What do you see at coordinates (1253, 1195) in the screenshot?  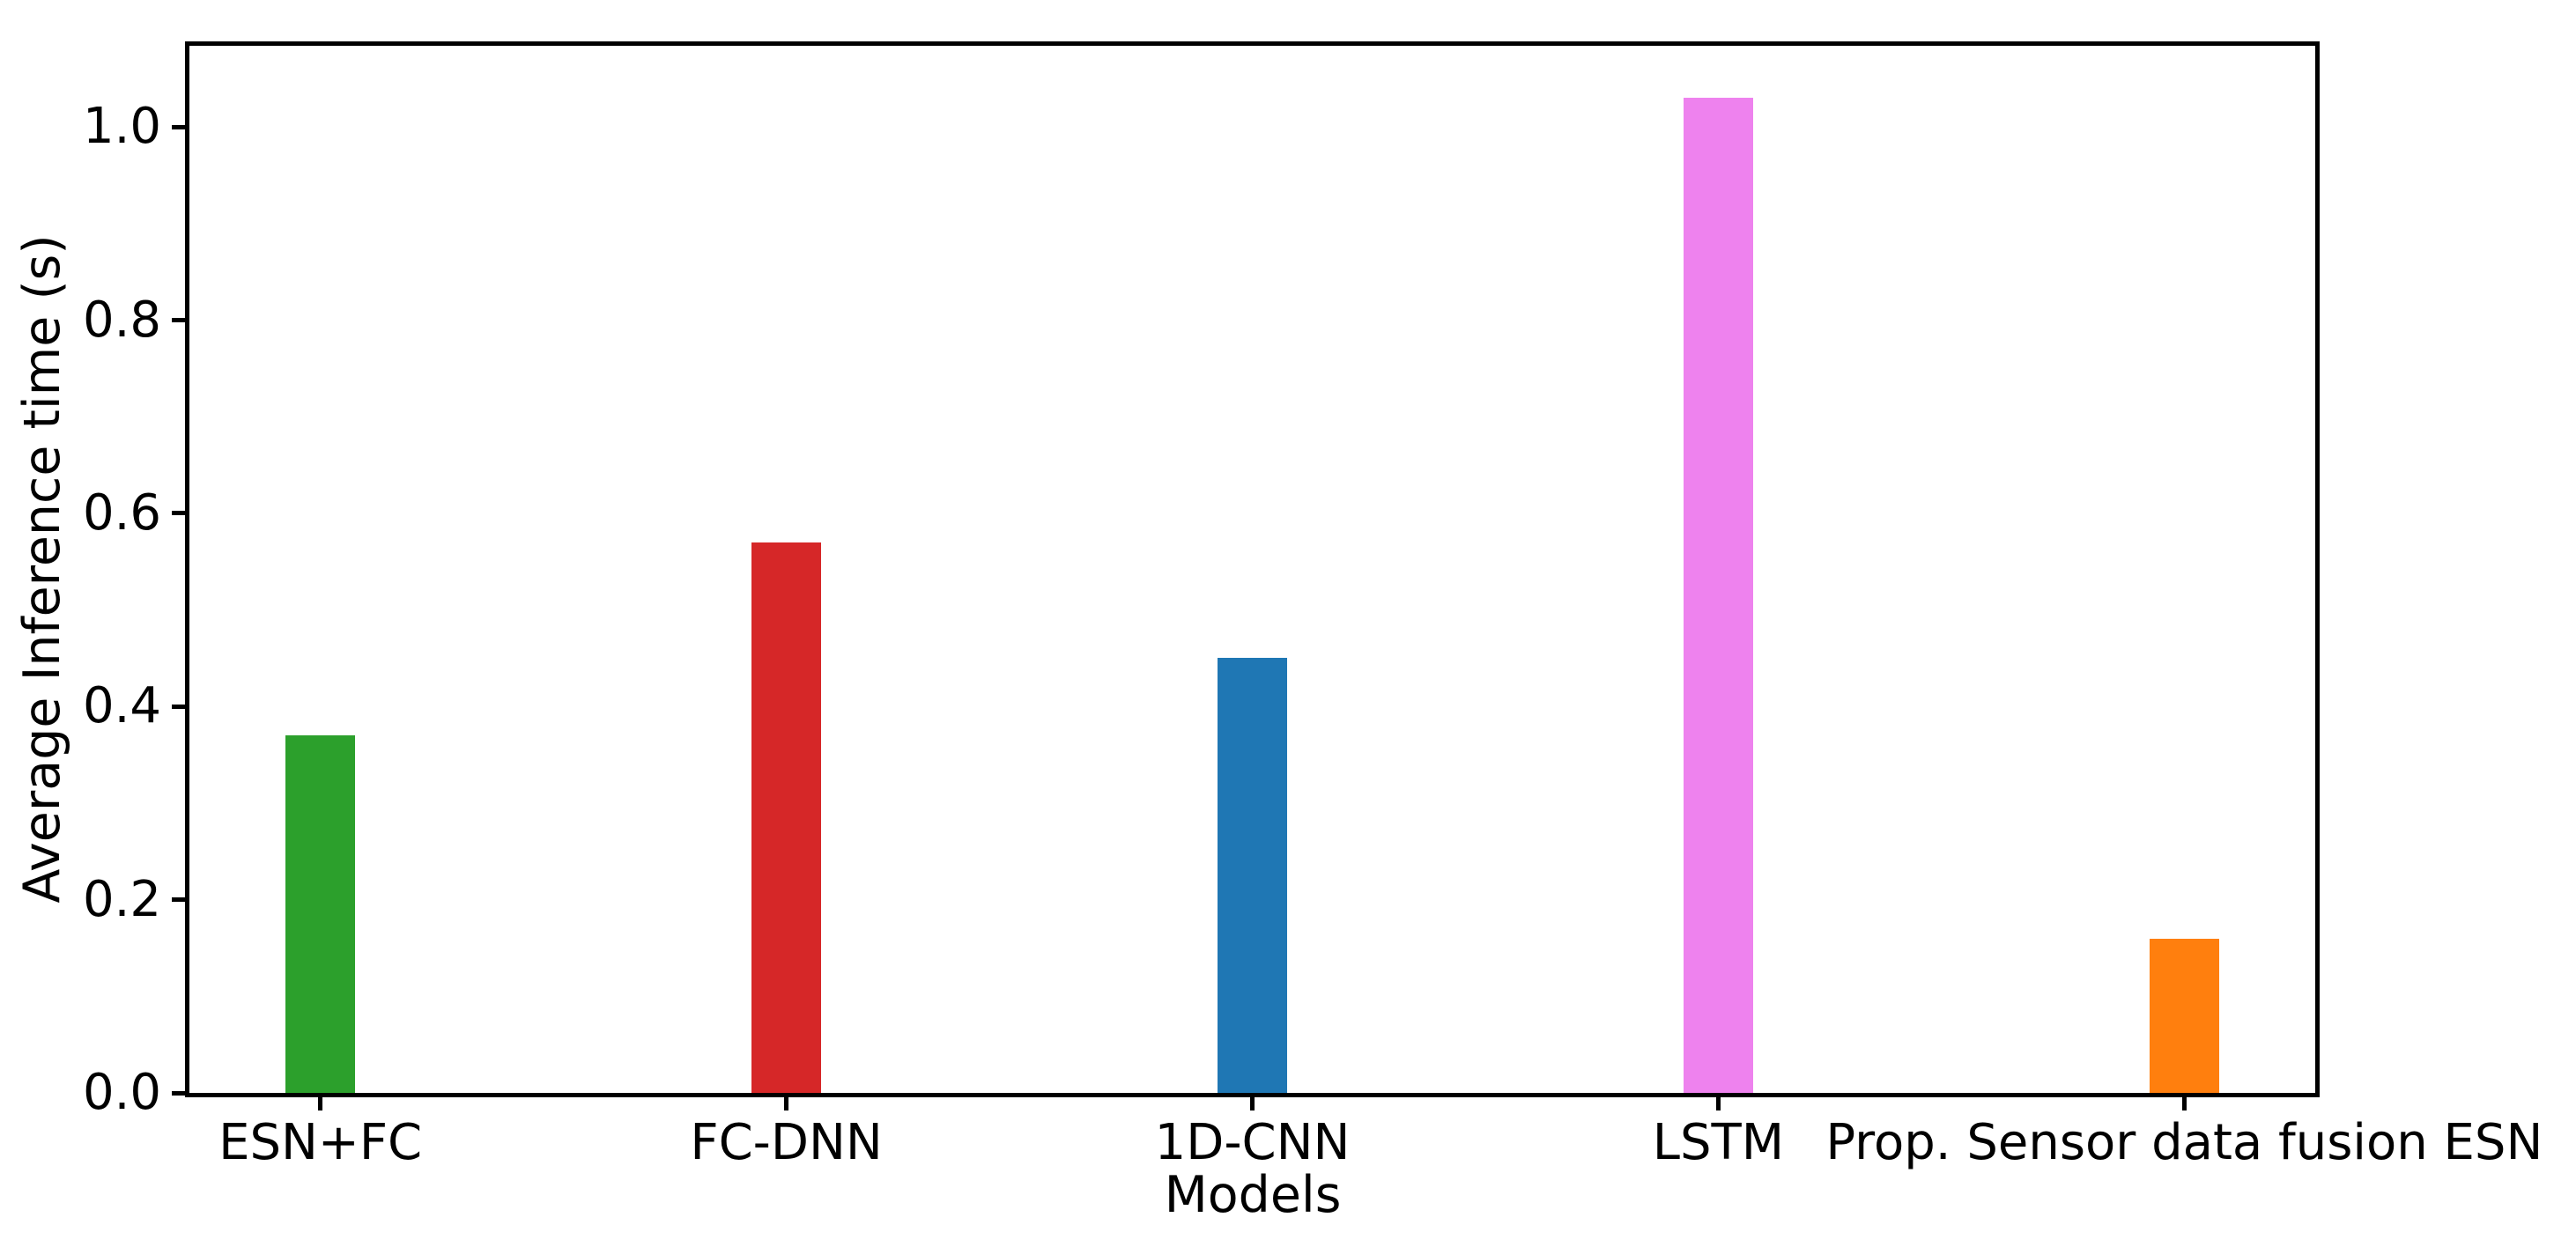 I see `x-axis-label: Models` at bounding box center [1253, 1195].